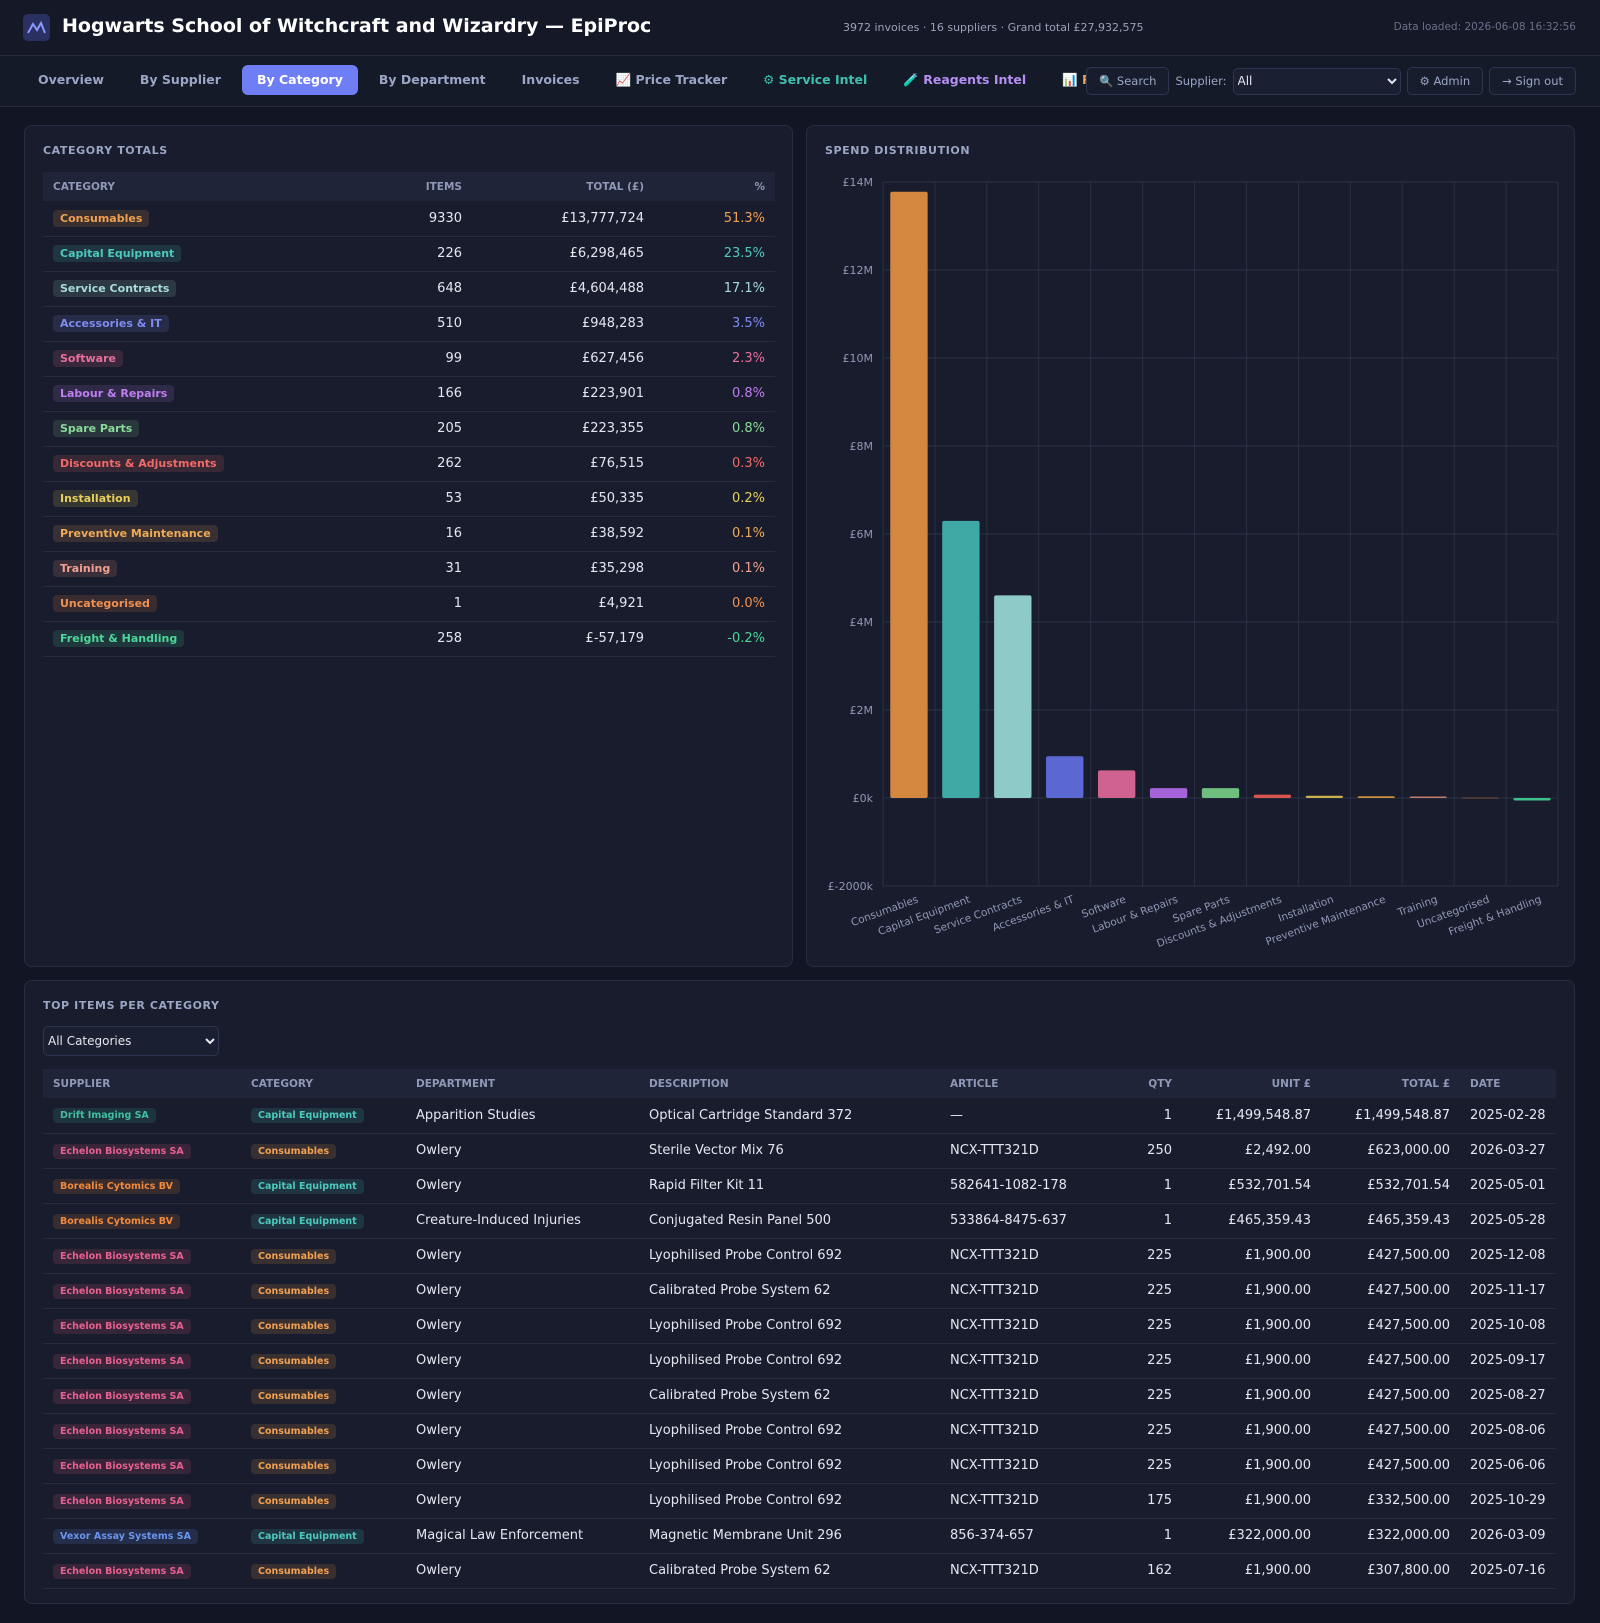 The image size is (1600, 1623). I want to click on item-cell: £1,499,548.87, so click(1251, 1116).